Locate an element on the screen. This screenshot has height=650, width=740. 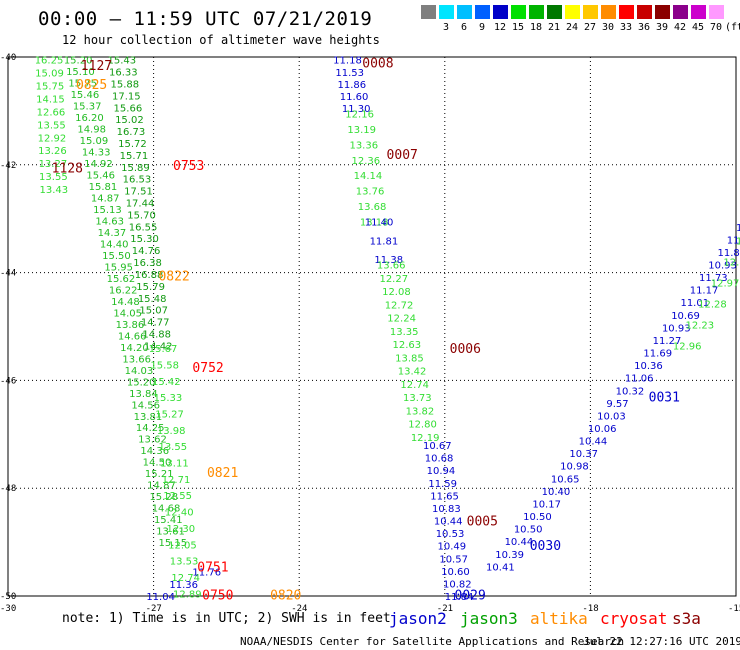
scale-label: 24 is located at coordinates (572, 27).